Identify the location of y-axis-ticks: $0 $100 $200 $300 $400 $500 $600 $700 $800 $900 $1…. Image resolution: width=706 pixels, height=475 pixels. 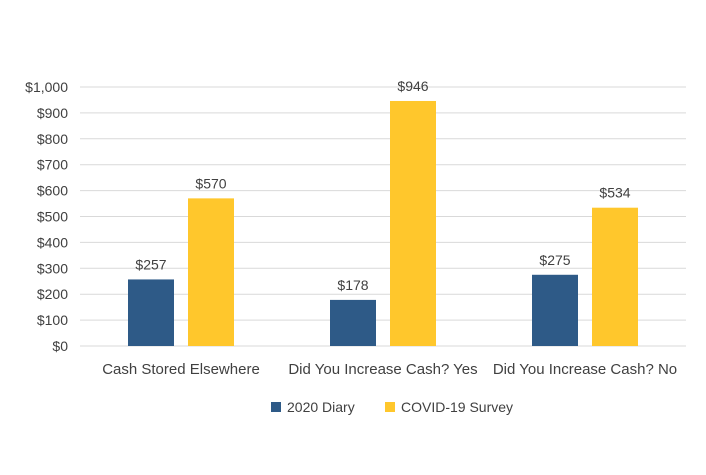
(46, 216).